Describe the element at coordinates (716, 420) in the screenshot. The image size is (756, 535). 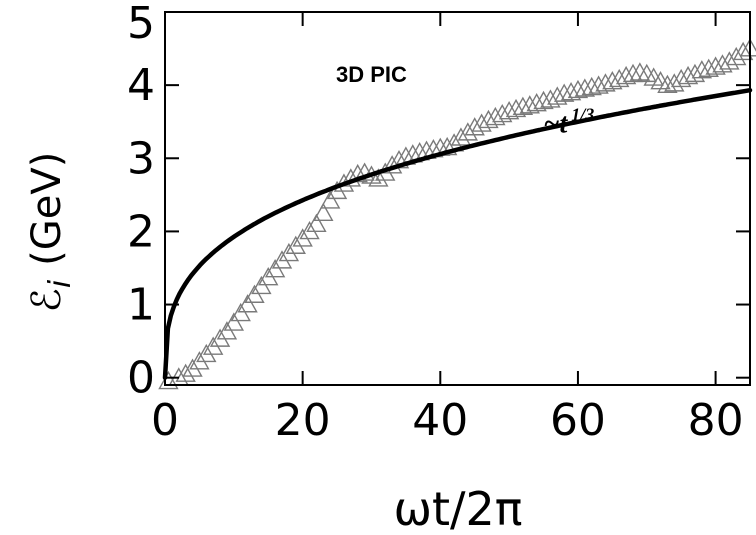
I see `x-tick-label: 80` at that location.